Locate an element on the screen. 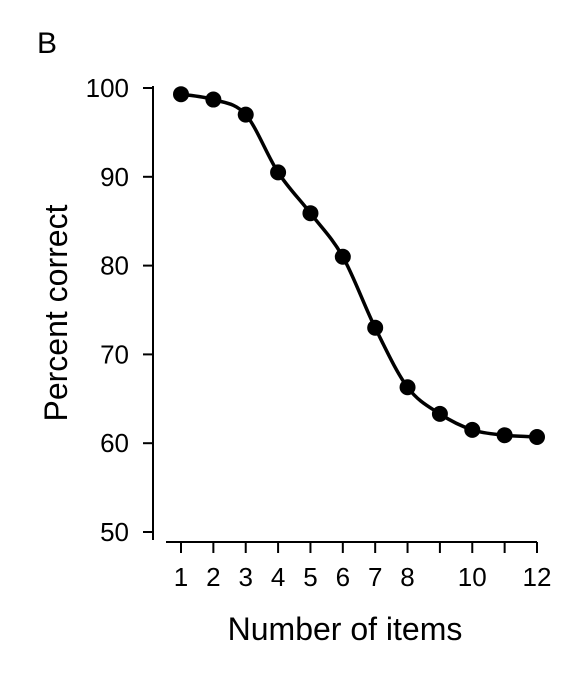 The image size is (575, 683). x-tick-label: 7 is located at coordinates (375, 577).